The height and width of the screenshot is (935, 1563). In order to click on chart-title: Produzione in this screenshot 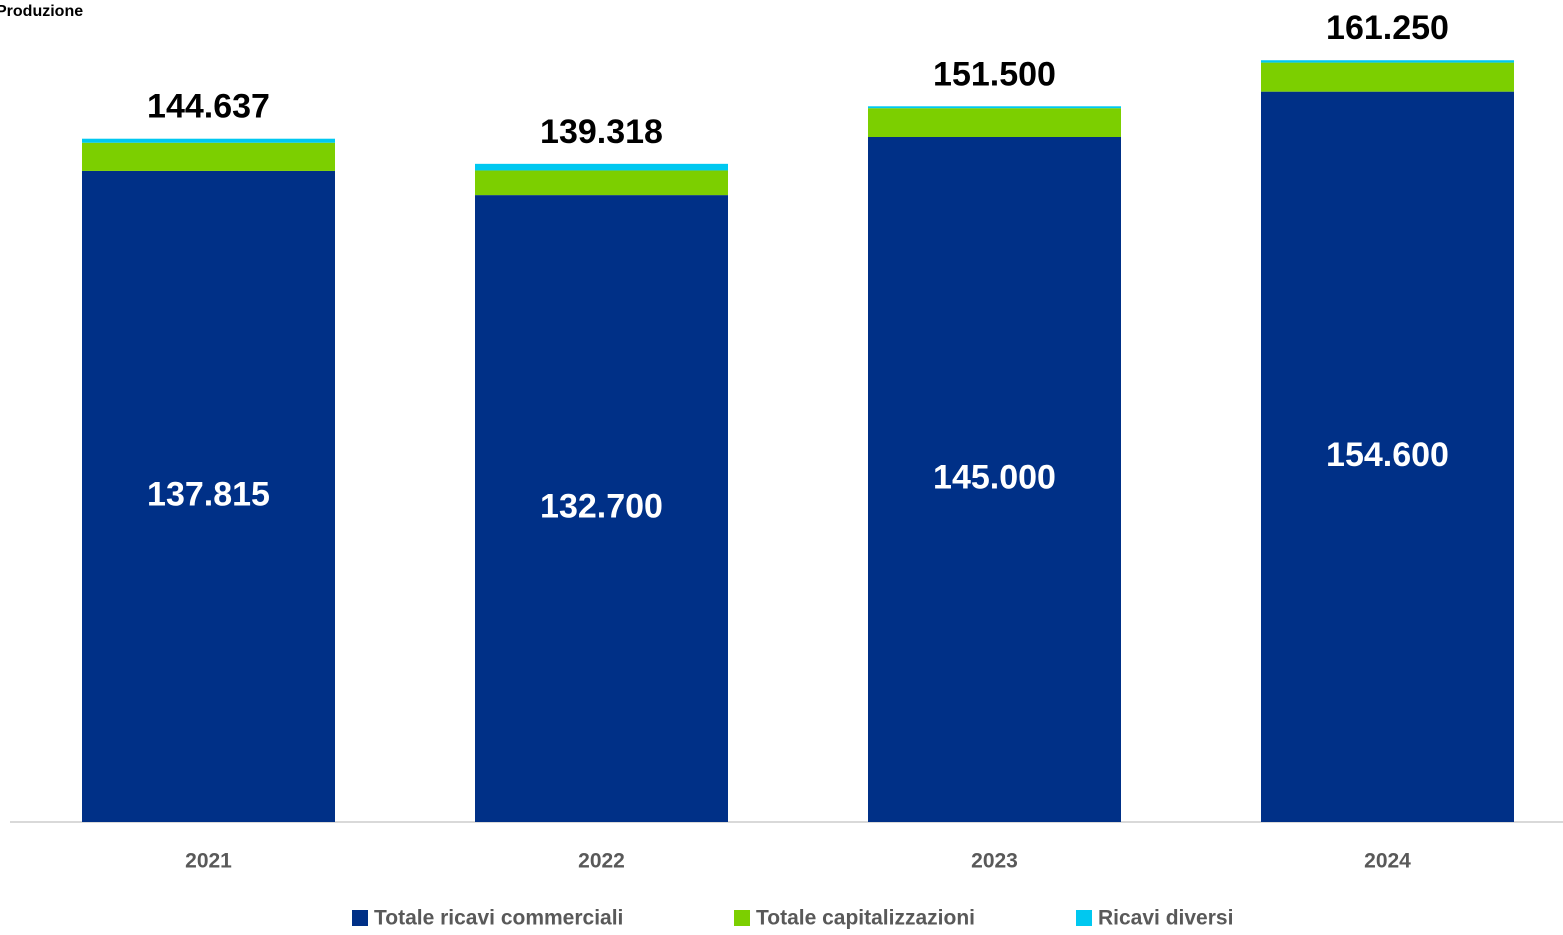, I will do `click(41, 11)`.